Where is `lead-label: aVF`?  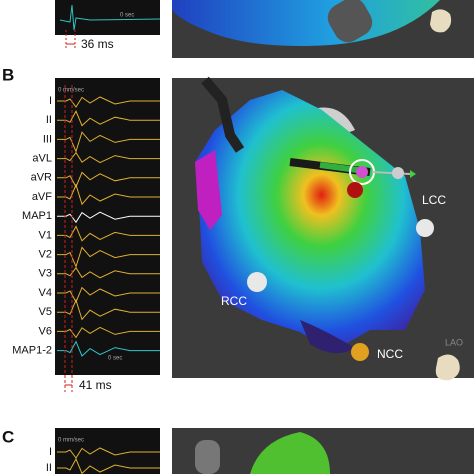
lead-label: aVF is located at coordinates (42, 197).